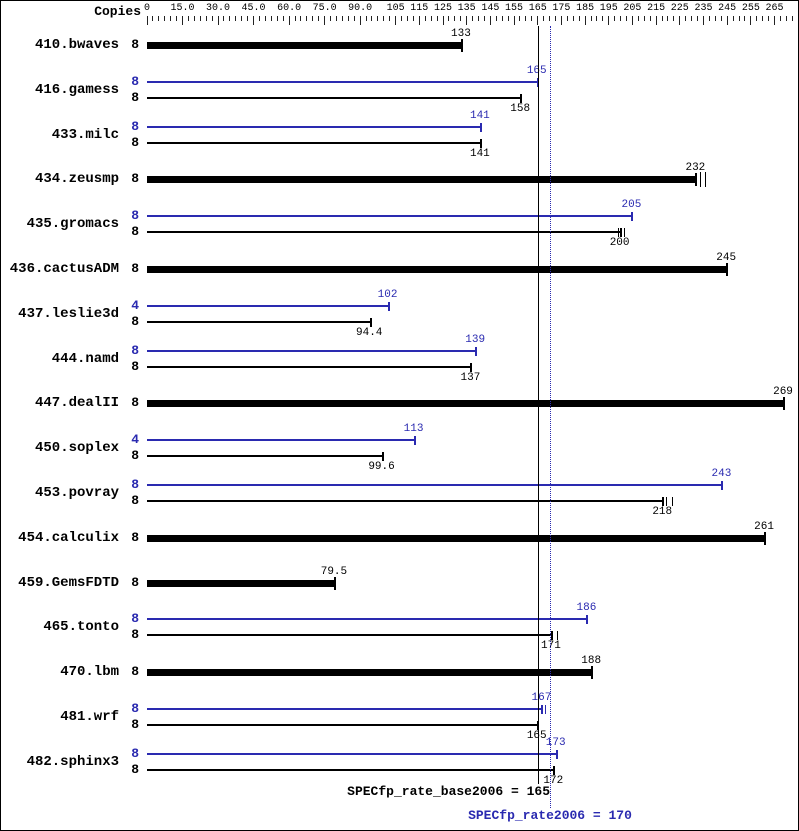  Describe the element at coordinates (419, 8) in the screenshot. I see `axis-tick-label: 115` at that location.